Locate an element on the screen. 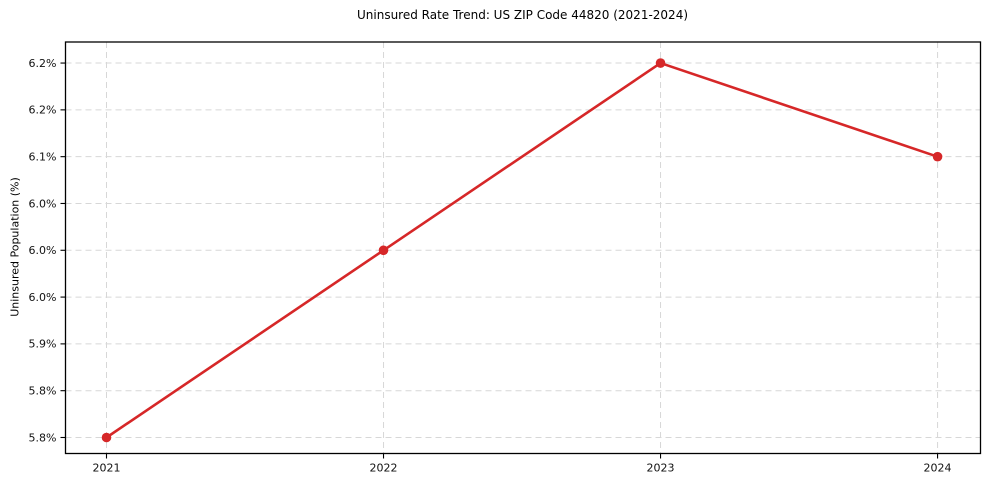 This screenshot has width=989, height=490. x-tick-label: 2024 is located at coordinates (938, 468).